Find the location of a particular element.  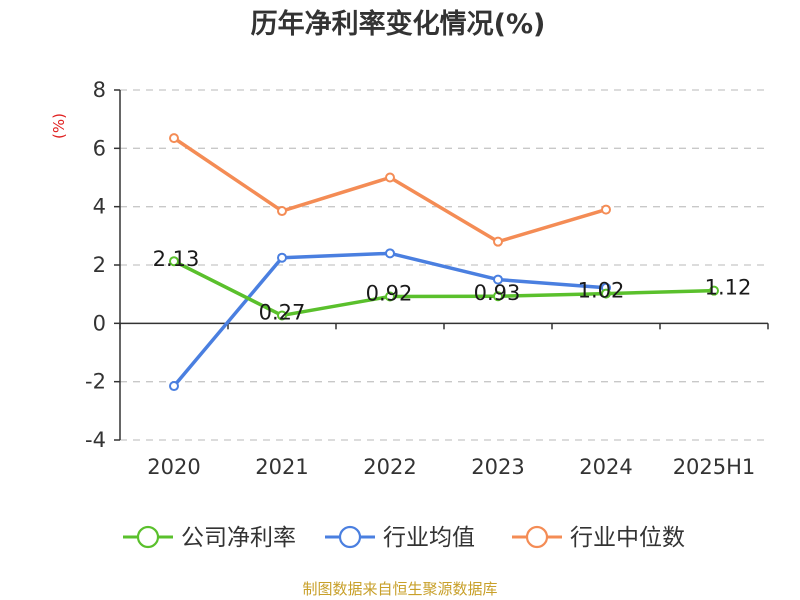

x-tick-label: 2022 is located at coordinates (389, 467).